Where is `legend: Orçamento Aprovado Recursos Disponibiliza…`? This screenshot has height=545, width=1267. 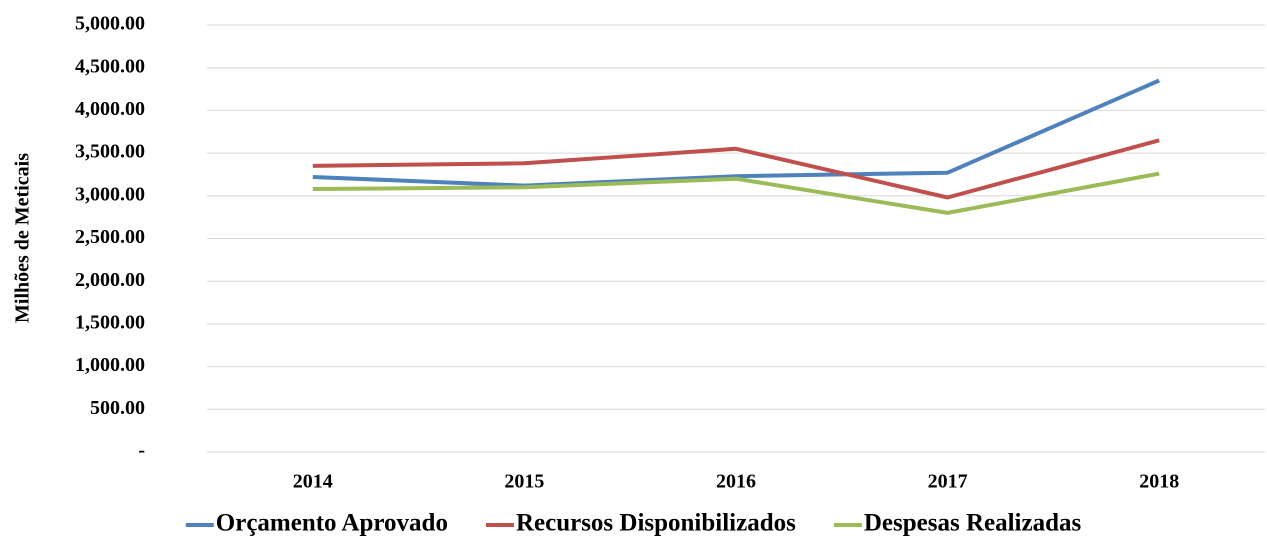
legend: Orçamento Aprovado Recursos Disponibiliza… is located at coordinates (633, 523).